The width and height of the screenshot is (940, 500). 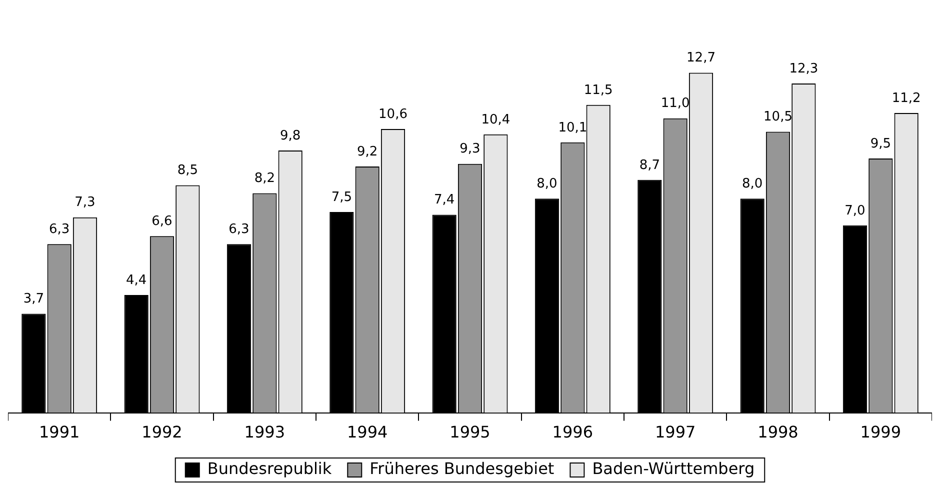 What do you see at coordinates (470, 149) in the screenshot?
I see `data-label: 9,3` at bounding box center [470, 149].